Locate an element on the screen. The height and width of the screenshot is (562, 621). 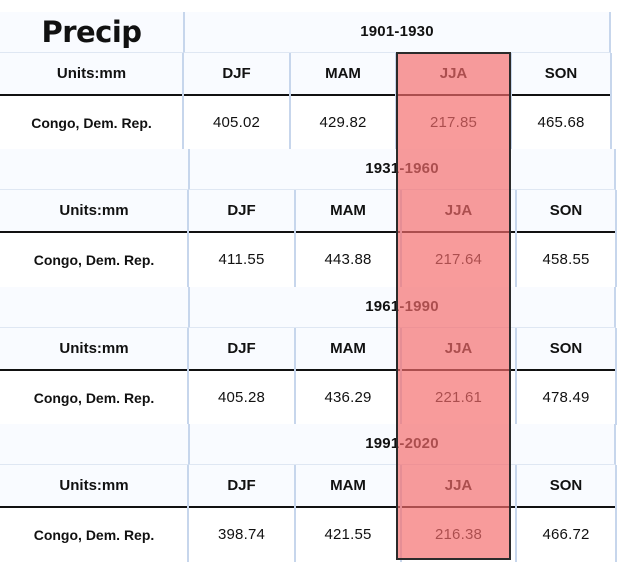
value-djf: 398.74 is located at coordinates (241, 535).